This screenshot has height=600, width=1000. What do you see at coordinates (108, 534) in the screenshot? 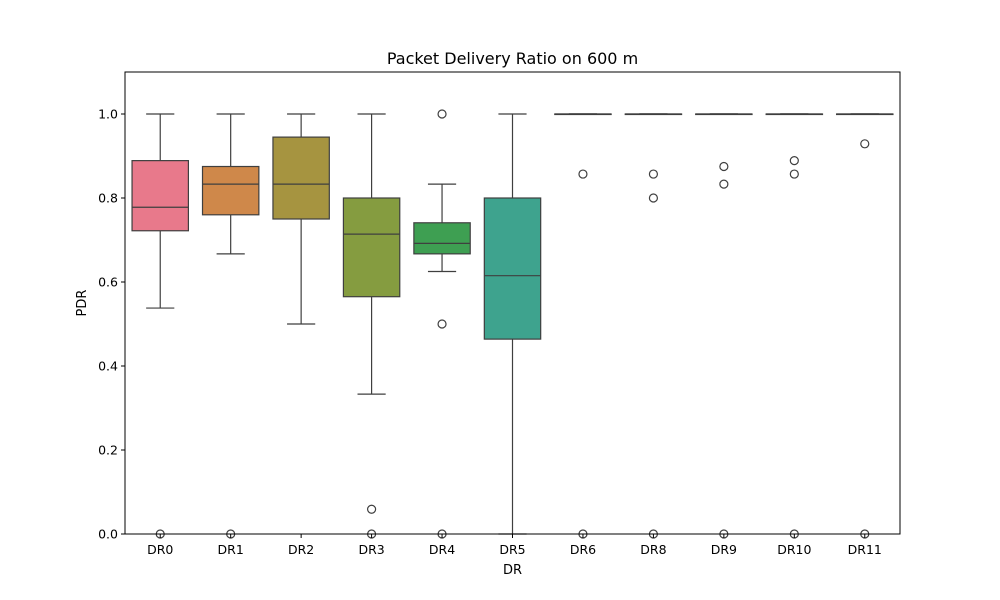
I see `y-tick-label: 0.0` at bounding box center [108, 534].